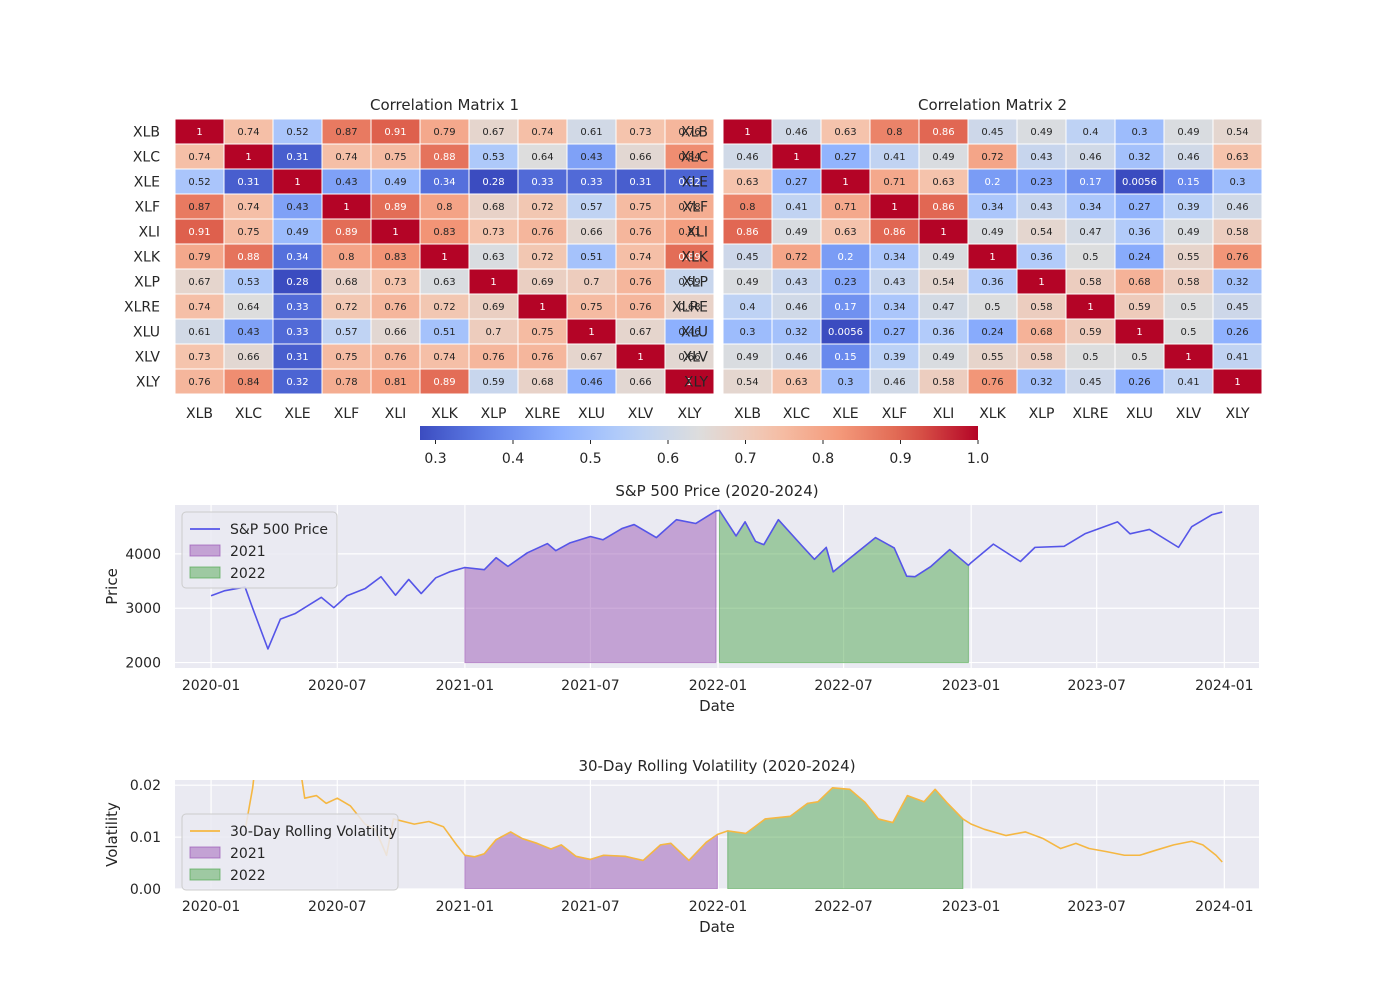  I want to click on cell-value: 0.23, so click(1041, 182).